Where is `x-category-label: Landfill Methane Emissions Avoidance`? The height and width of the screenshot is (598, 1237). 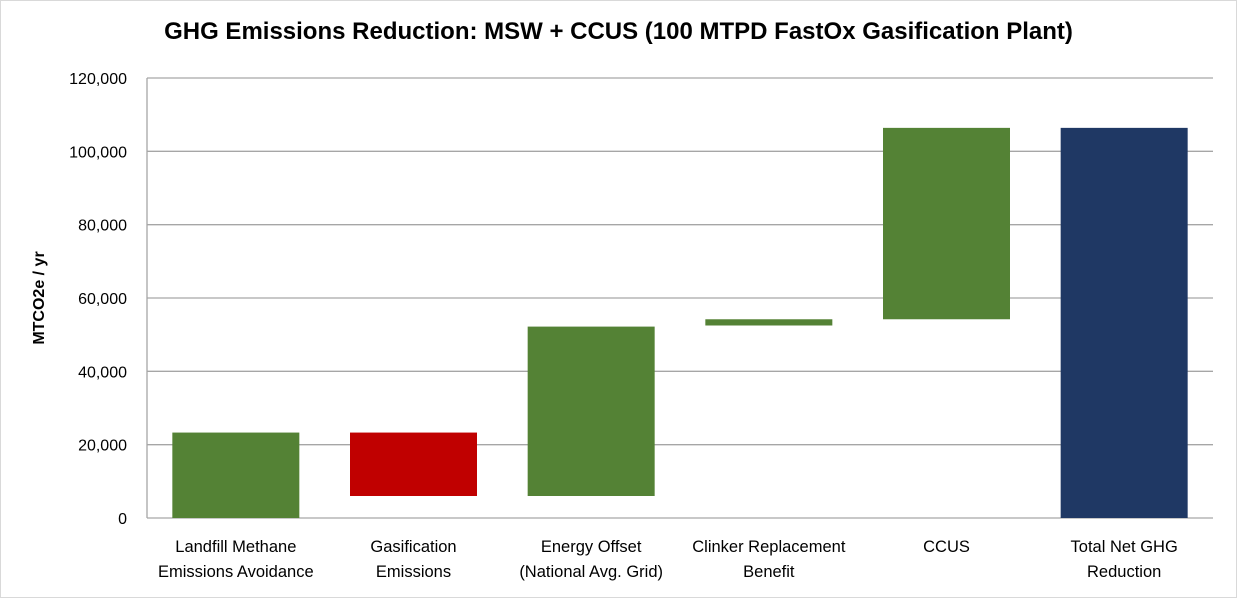 x-category-label: Landfill Methane Emissions Avoidance is located at coordinates (236, 559).